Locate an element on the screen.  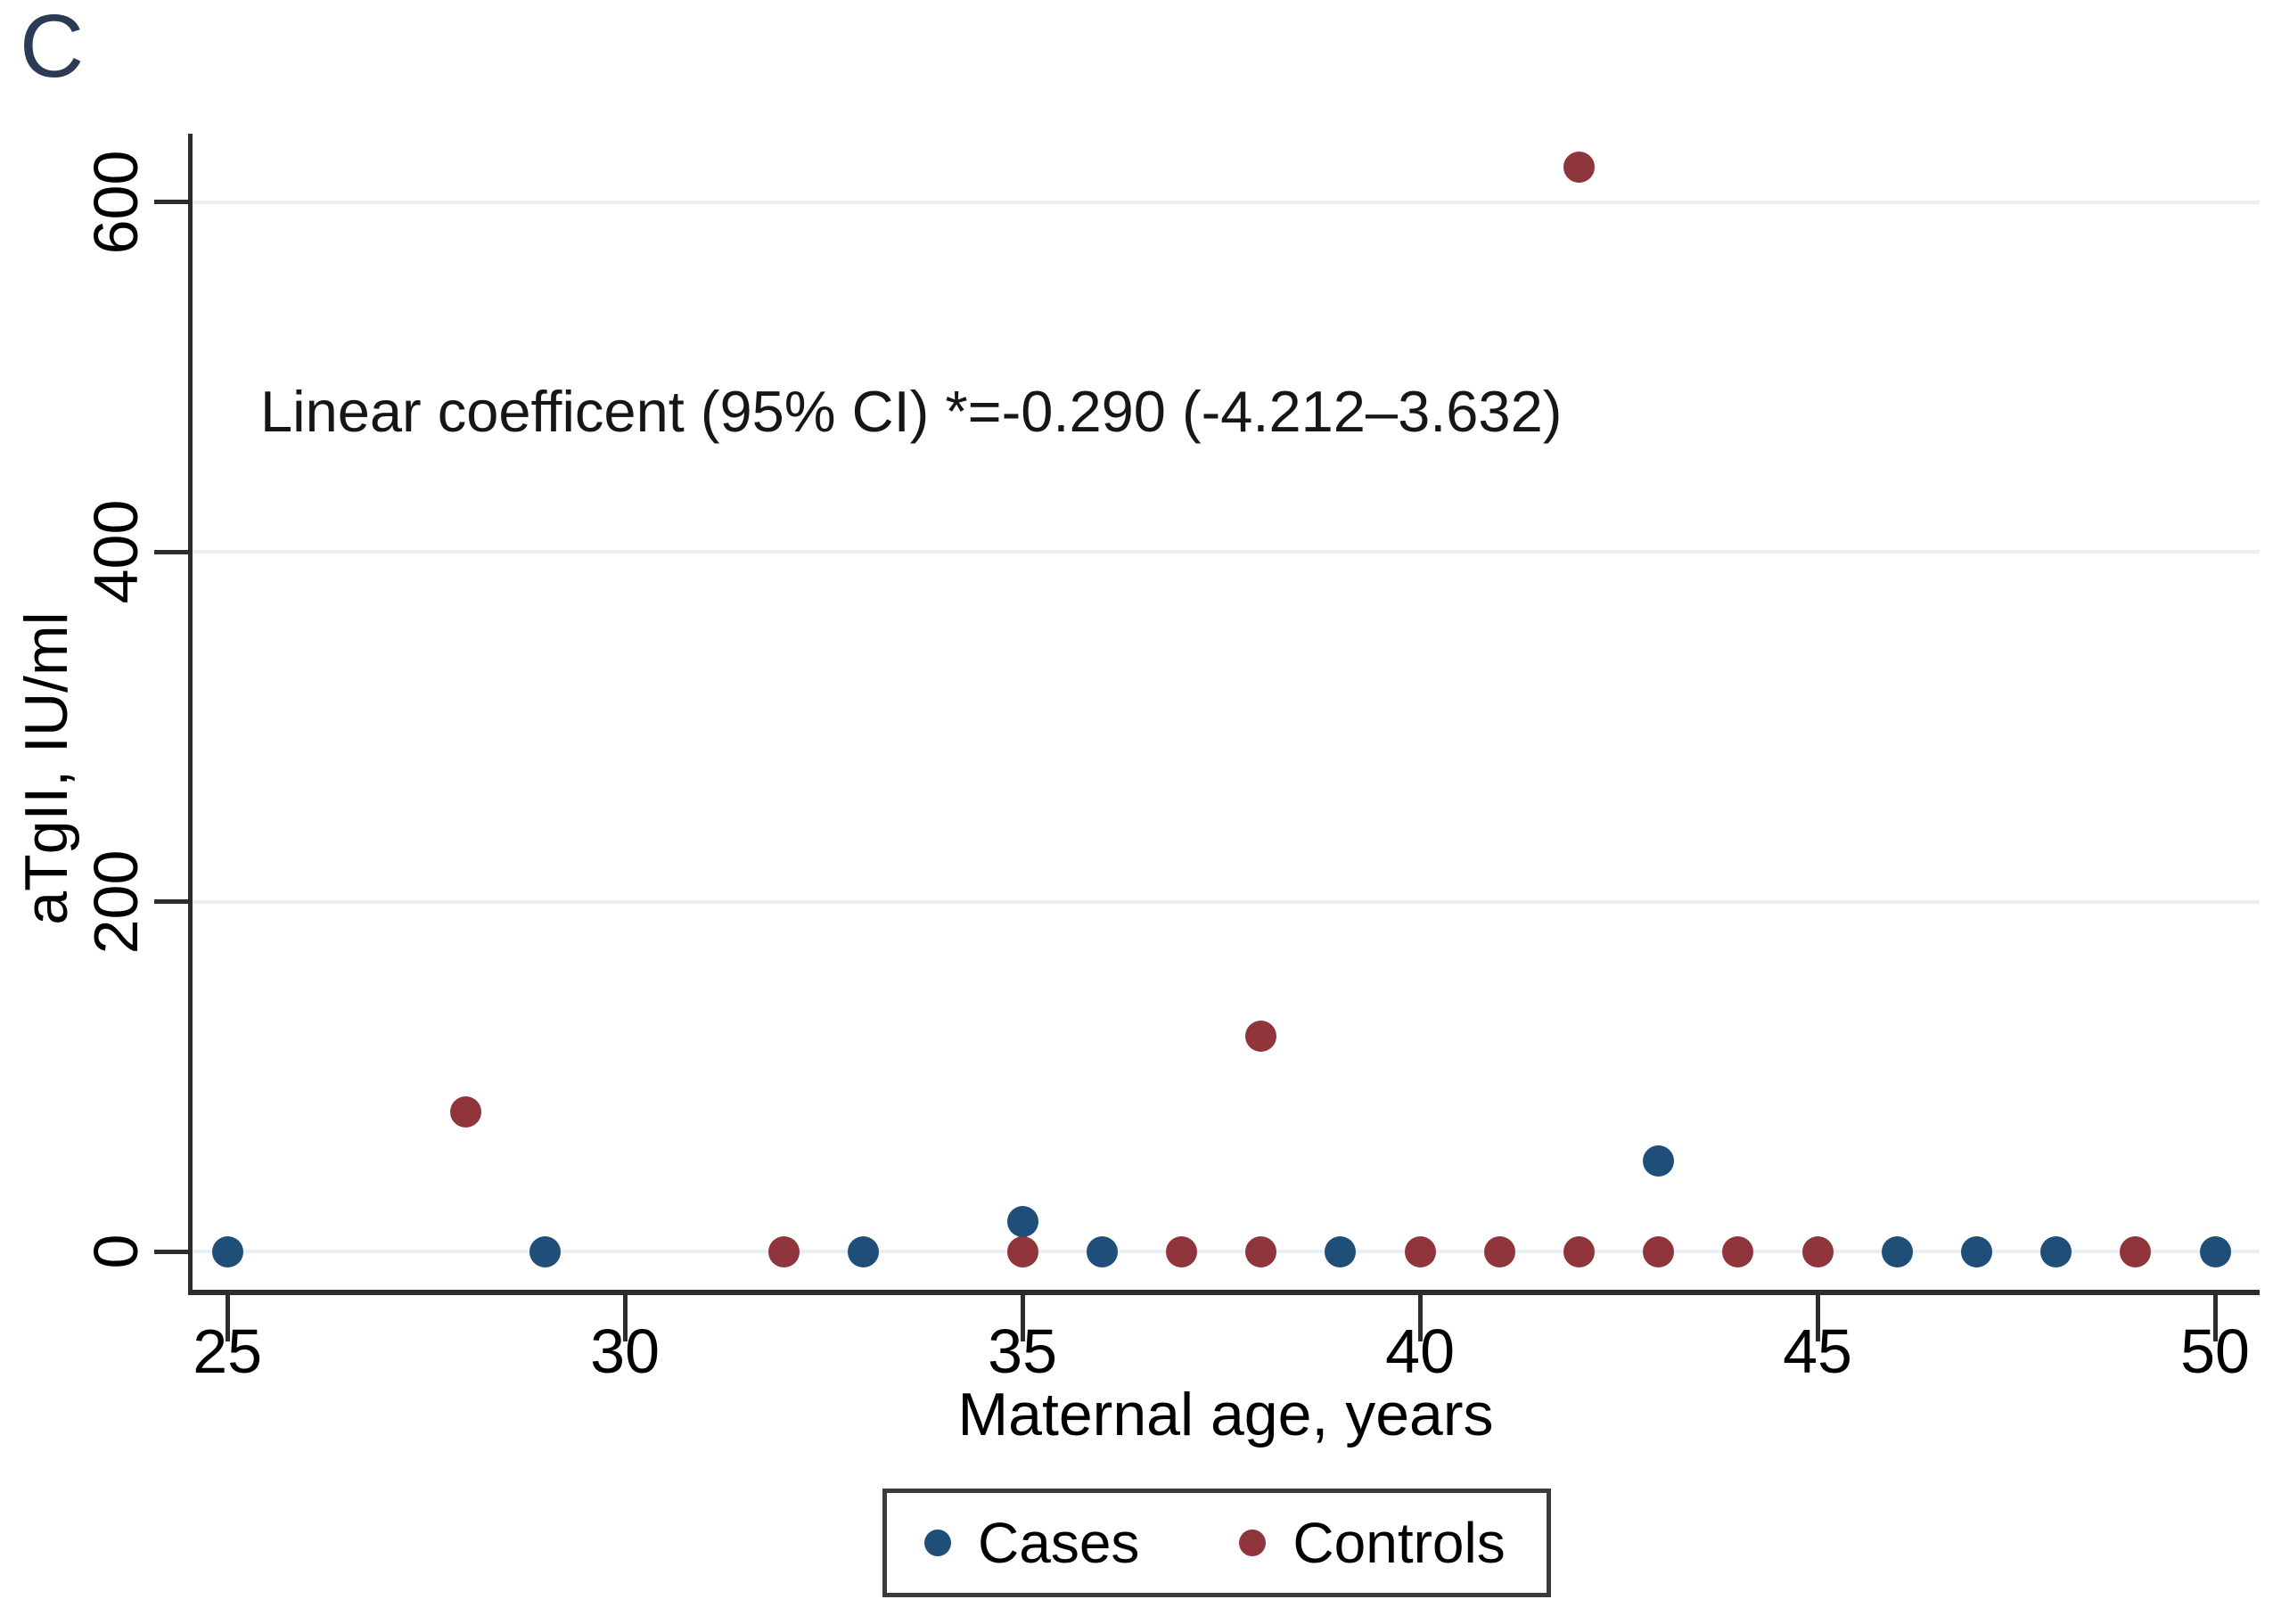
panel-label: C is located at coordinates (52, 48).